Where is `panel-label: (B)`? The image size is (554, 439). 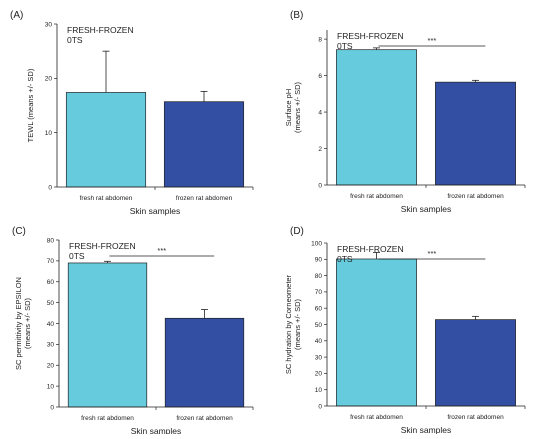 panel-label: (B) is located at coordinates (296, 15).